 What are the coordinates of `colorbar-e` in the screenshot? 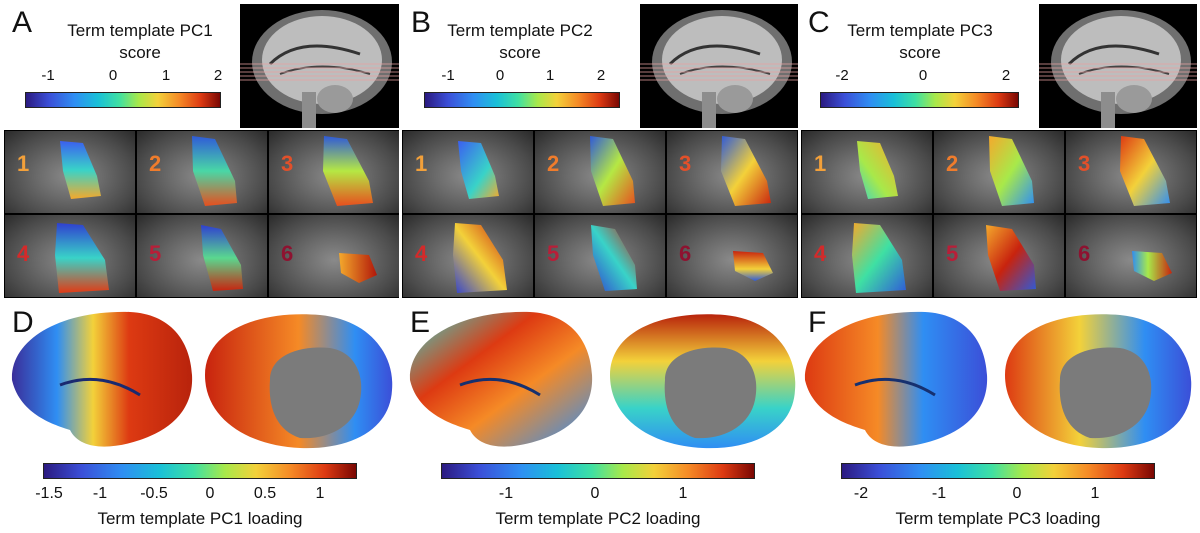 It's located at (598, 471).